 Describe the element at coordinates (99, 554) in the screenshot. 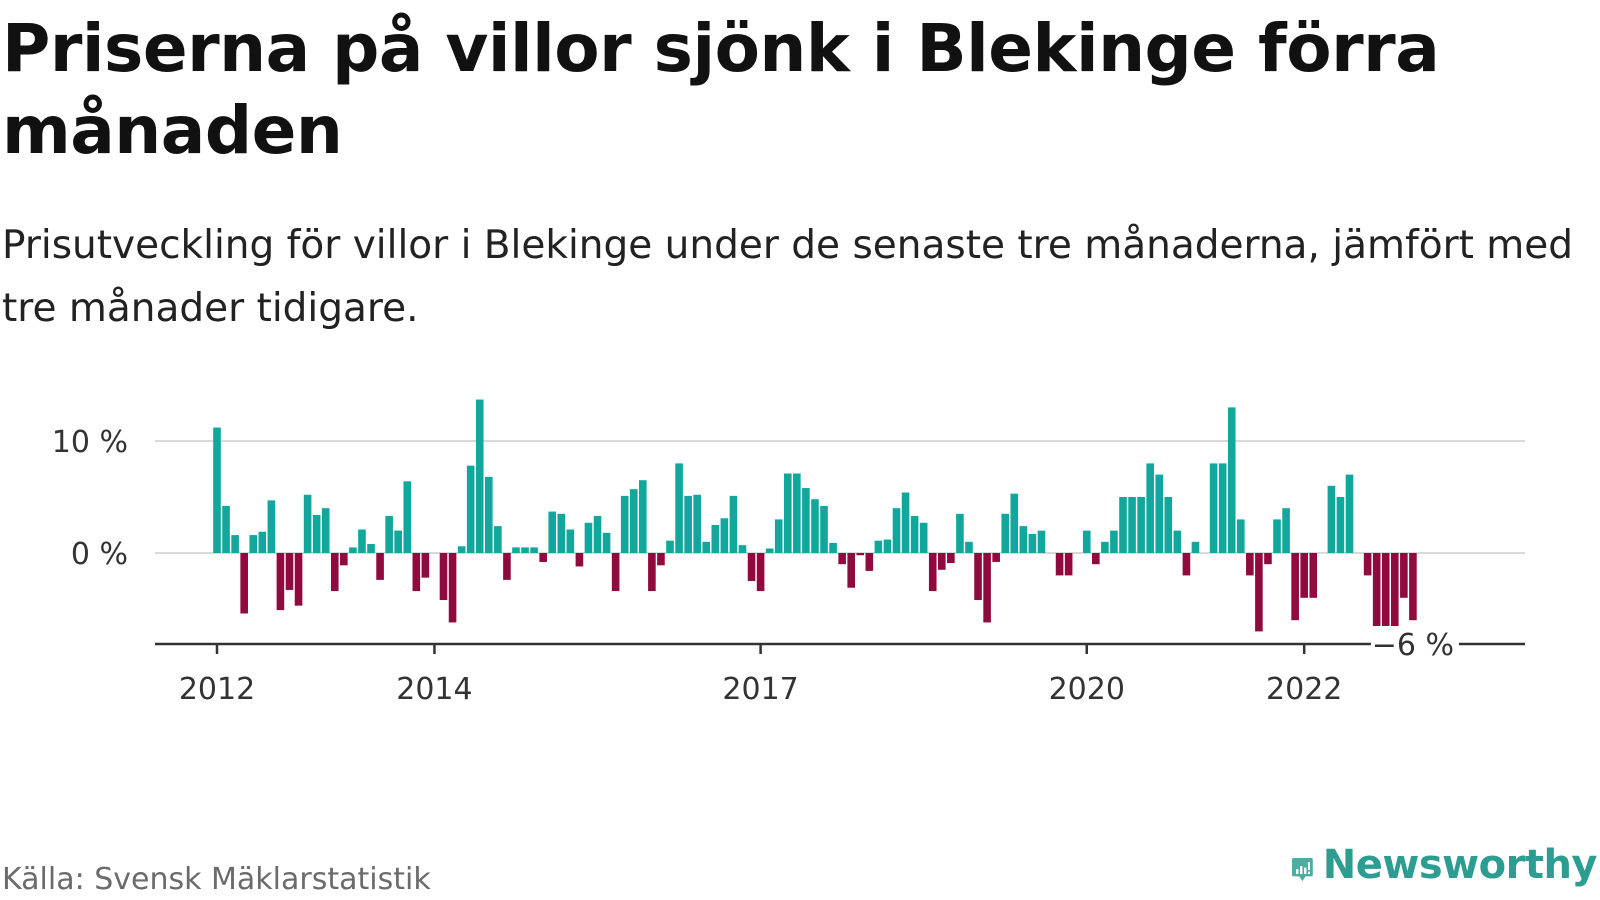

I see `y-tick-label: 0 %` at that location.